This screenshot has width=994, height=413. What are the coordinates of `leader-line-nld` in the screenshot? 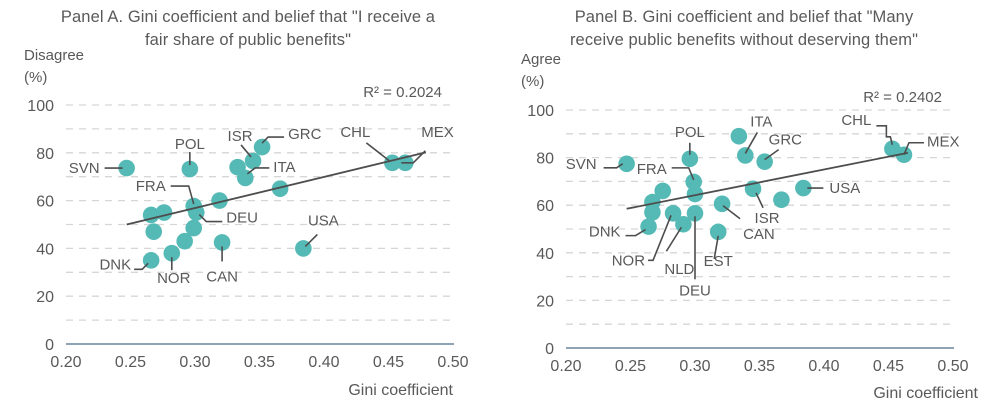 It's located at (674, 239).